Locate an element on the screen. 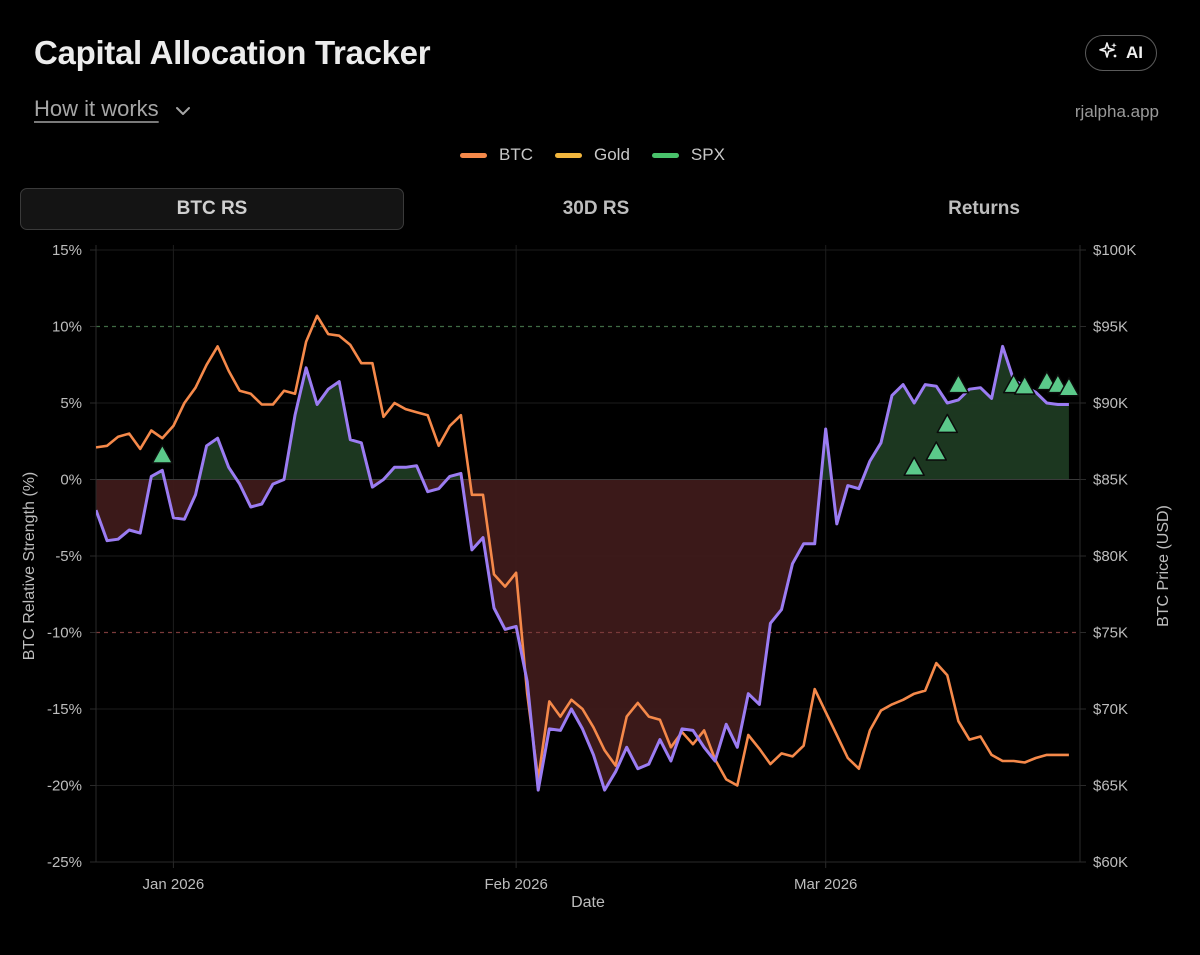  y-tick-label: -20% is located at coordinates (64, 786).